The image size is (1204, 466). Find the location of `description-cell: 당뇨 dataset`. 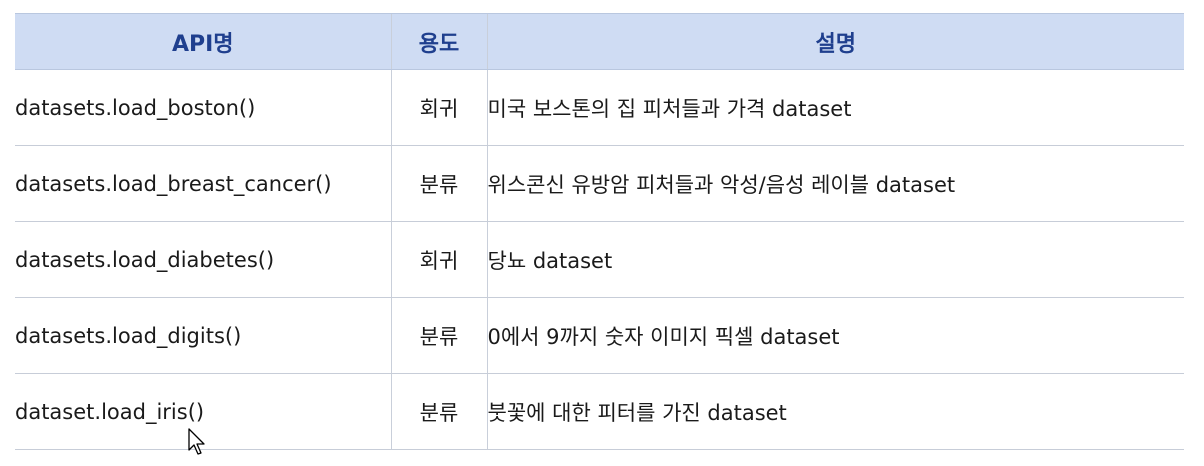

description-cell: 당뇨 dataset is located at coordinates (835, 259).